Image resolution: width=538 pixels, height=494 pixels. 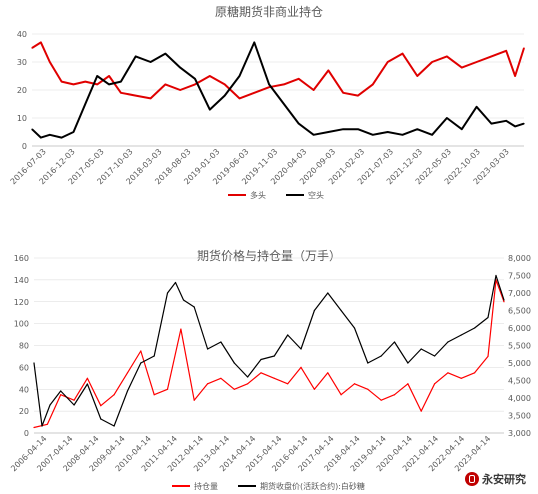 I want to click on y-right-tick-label: 4,500, so click(x=519, y=381).